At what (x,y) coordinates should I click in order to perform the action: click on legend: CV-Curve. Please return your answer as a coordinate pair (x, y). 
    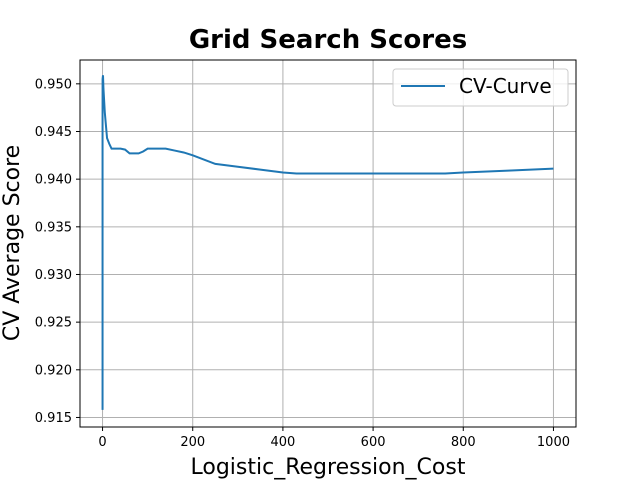
    Looking at the image, I should click on (480, 87).